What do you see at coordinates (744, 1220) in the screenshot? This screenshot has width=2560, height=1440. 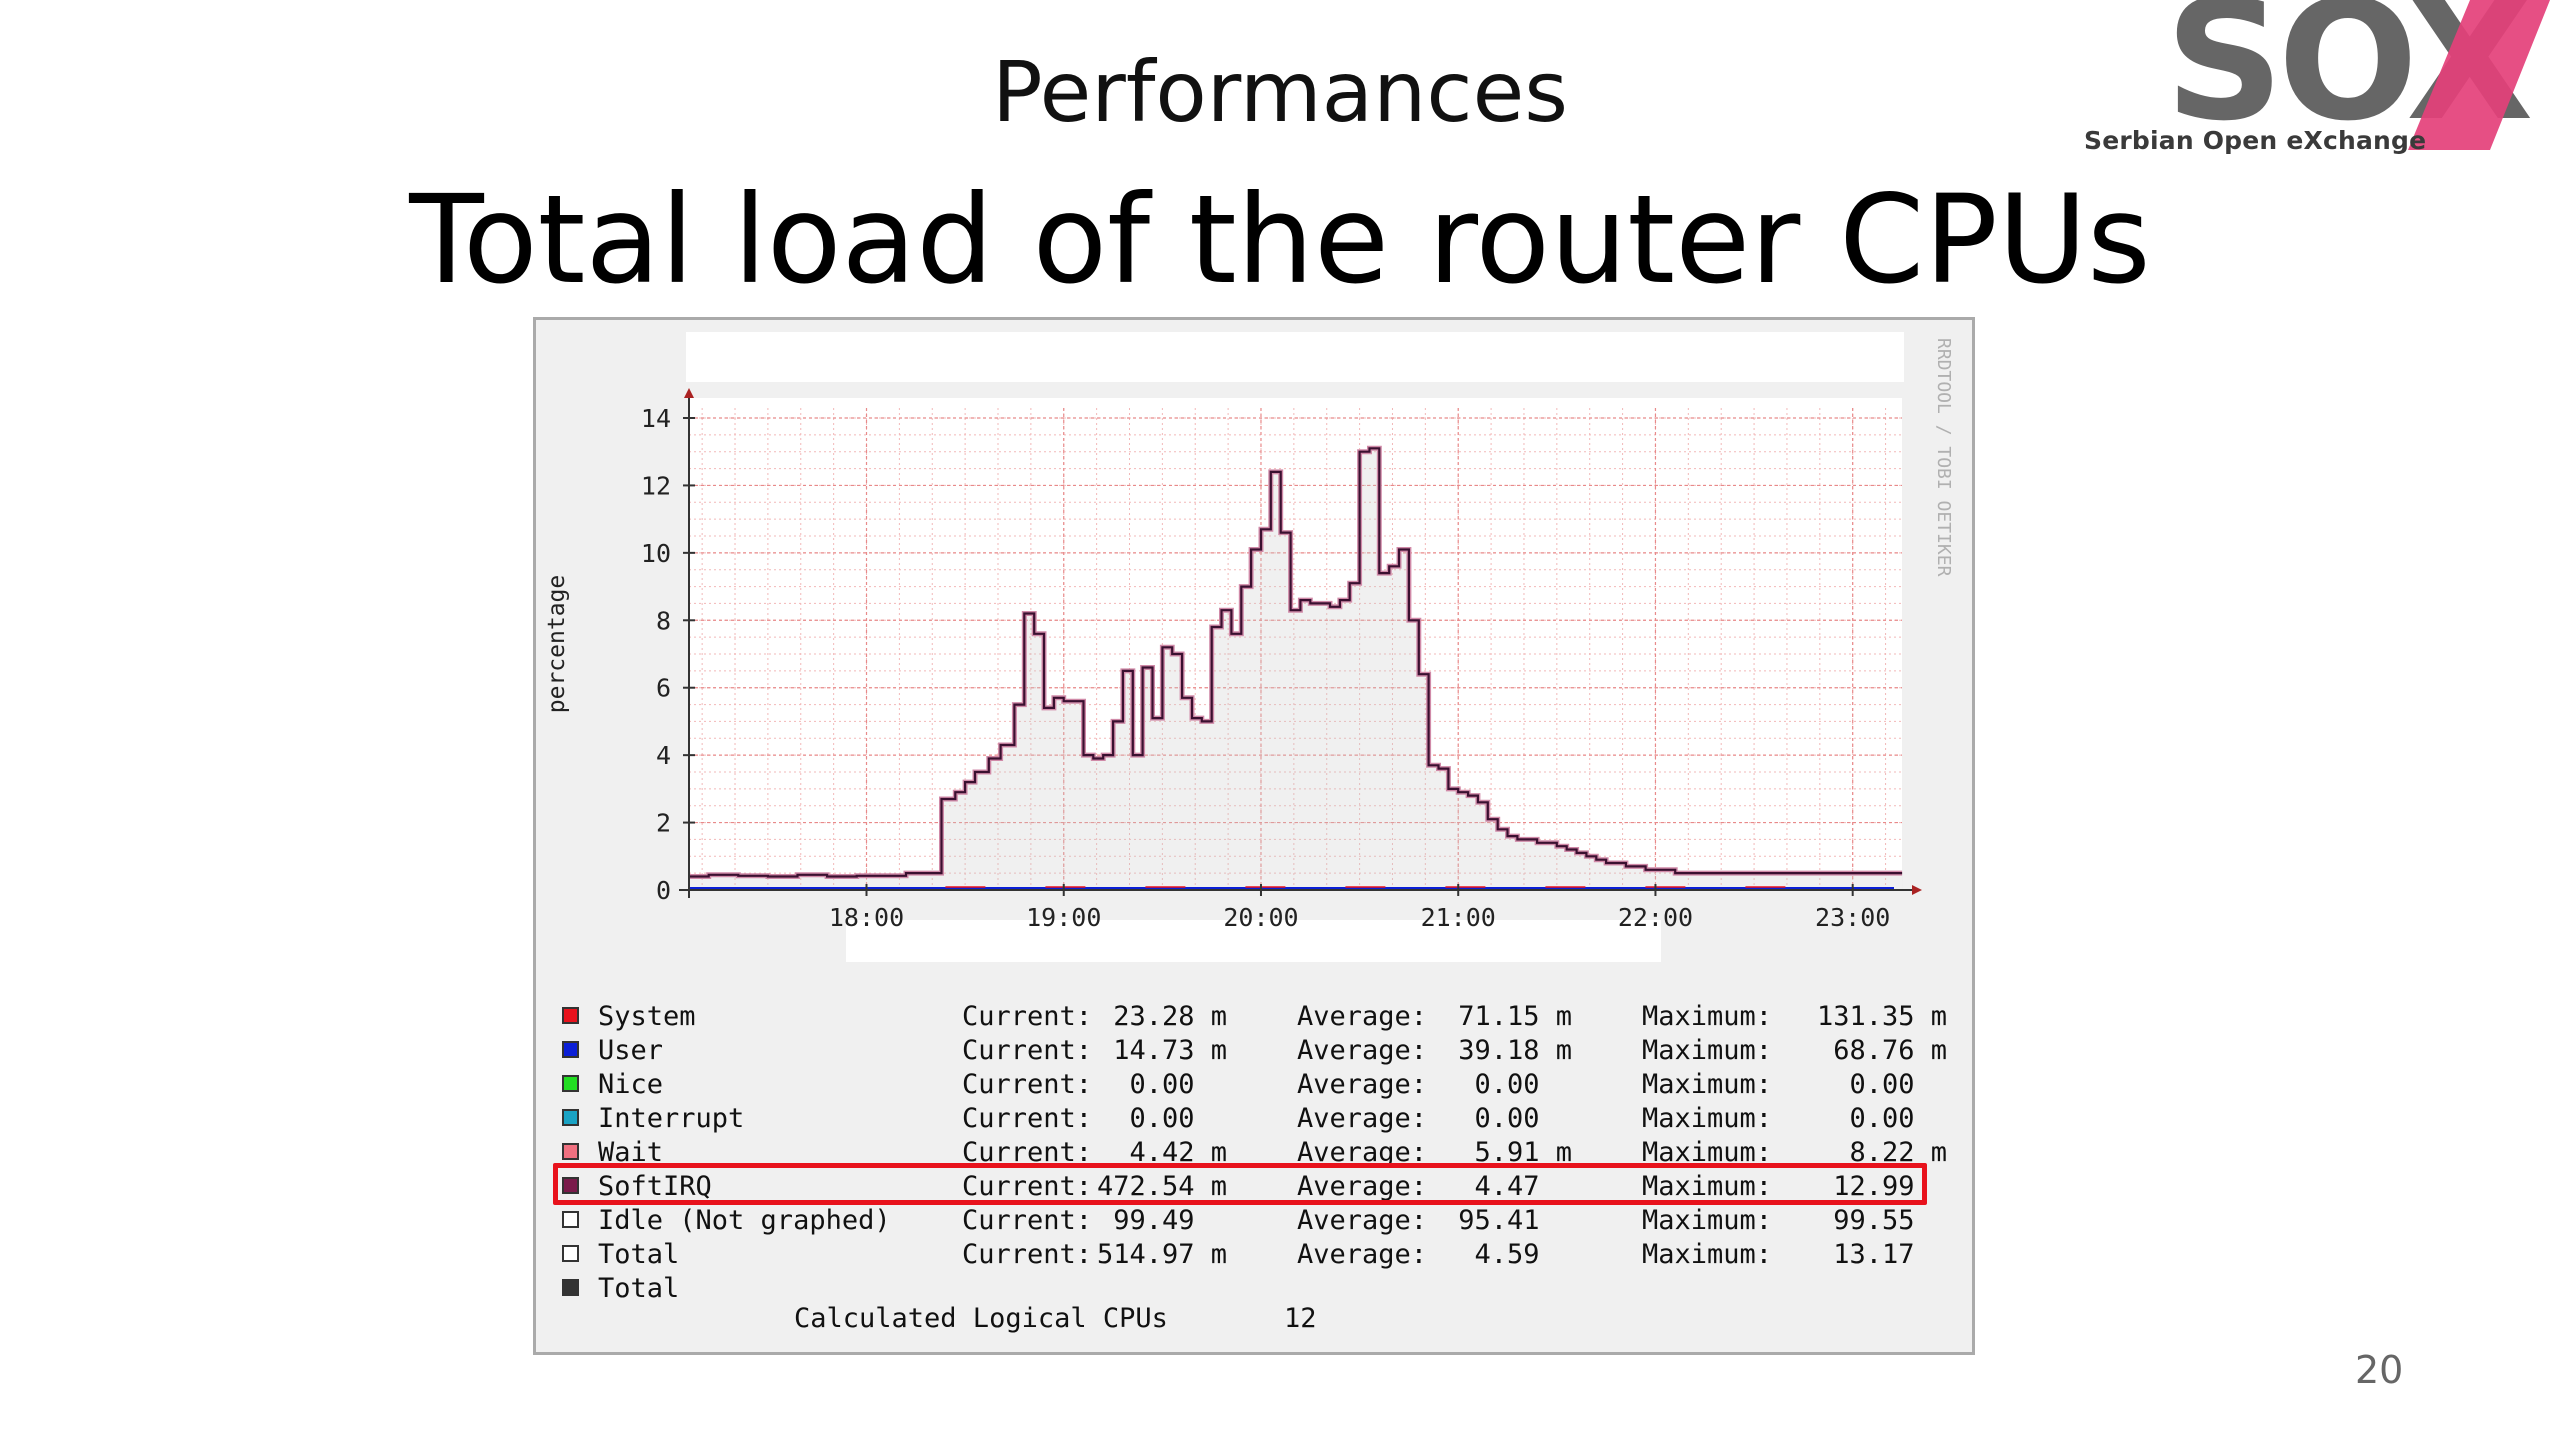 I see `legend-name: Idle (Not graphed)` at bounding box center [744, 1220].